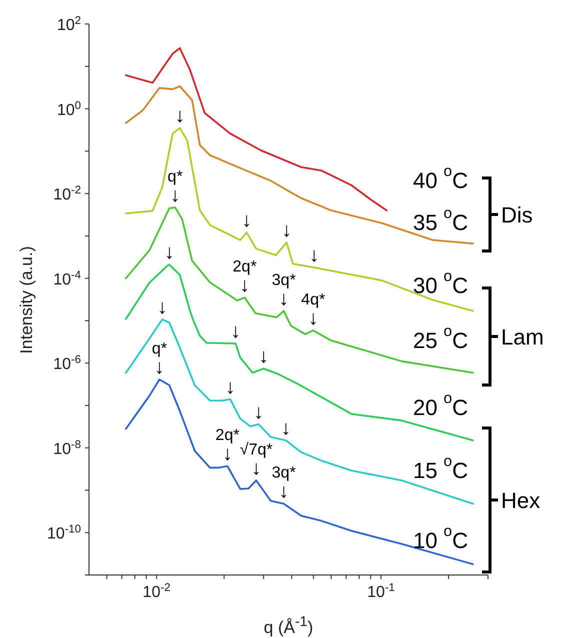 Image resolution: width=564 pixels, height=638 pixels. Describe the element at coordinates (67, 278) in the screenshot. I see `y-tick-label: 10$^{-4}$` at that location.